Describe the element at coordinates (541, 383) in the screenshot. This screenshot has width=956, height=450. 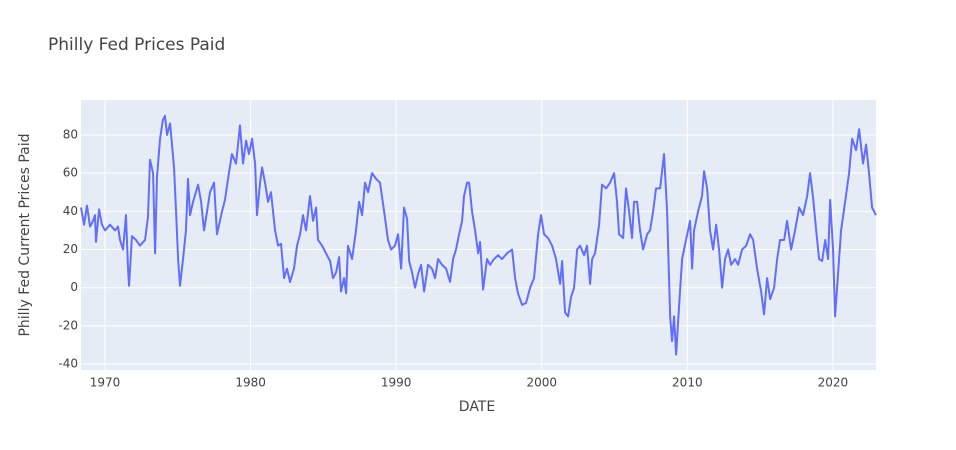
I see `x-tick-label: 2000` at that location.